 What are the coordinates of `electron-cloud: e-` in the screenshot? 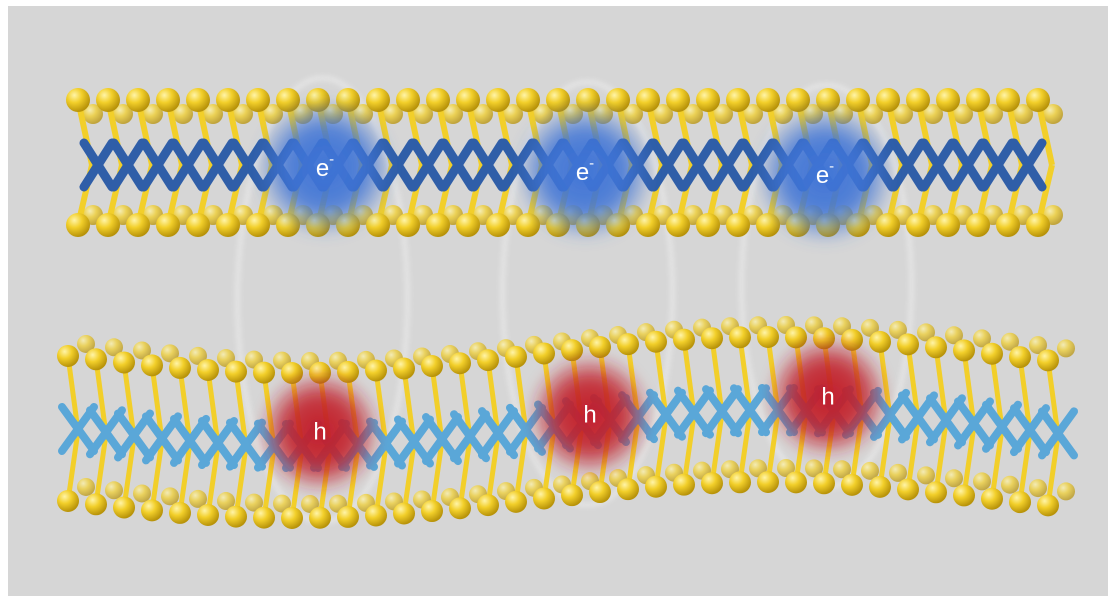 It's located at (825, 175).